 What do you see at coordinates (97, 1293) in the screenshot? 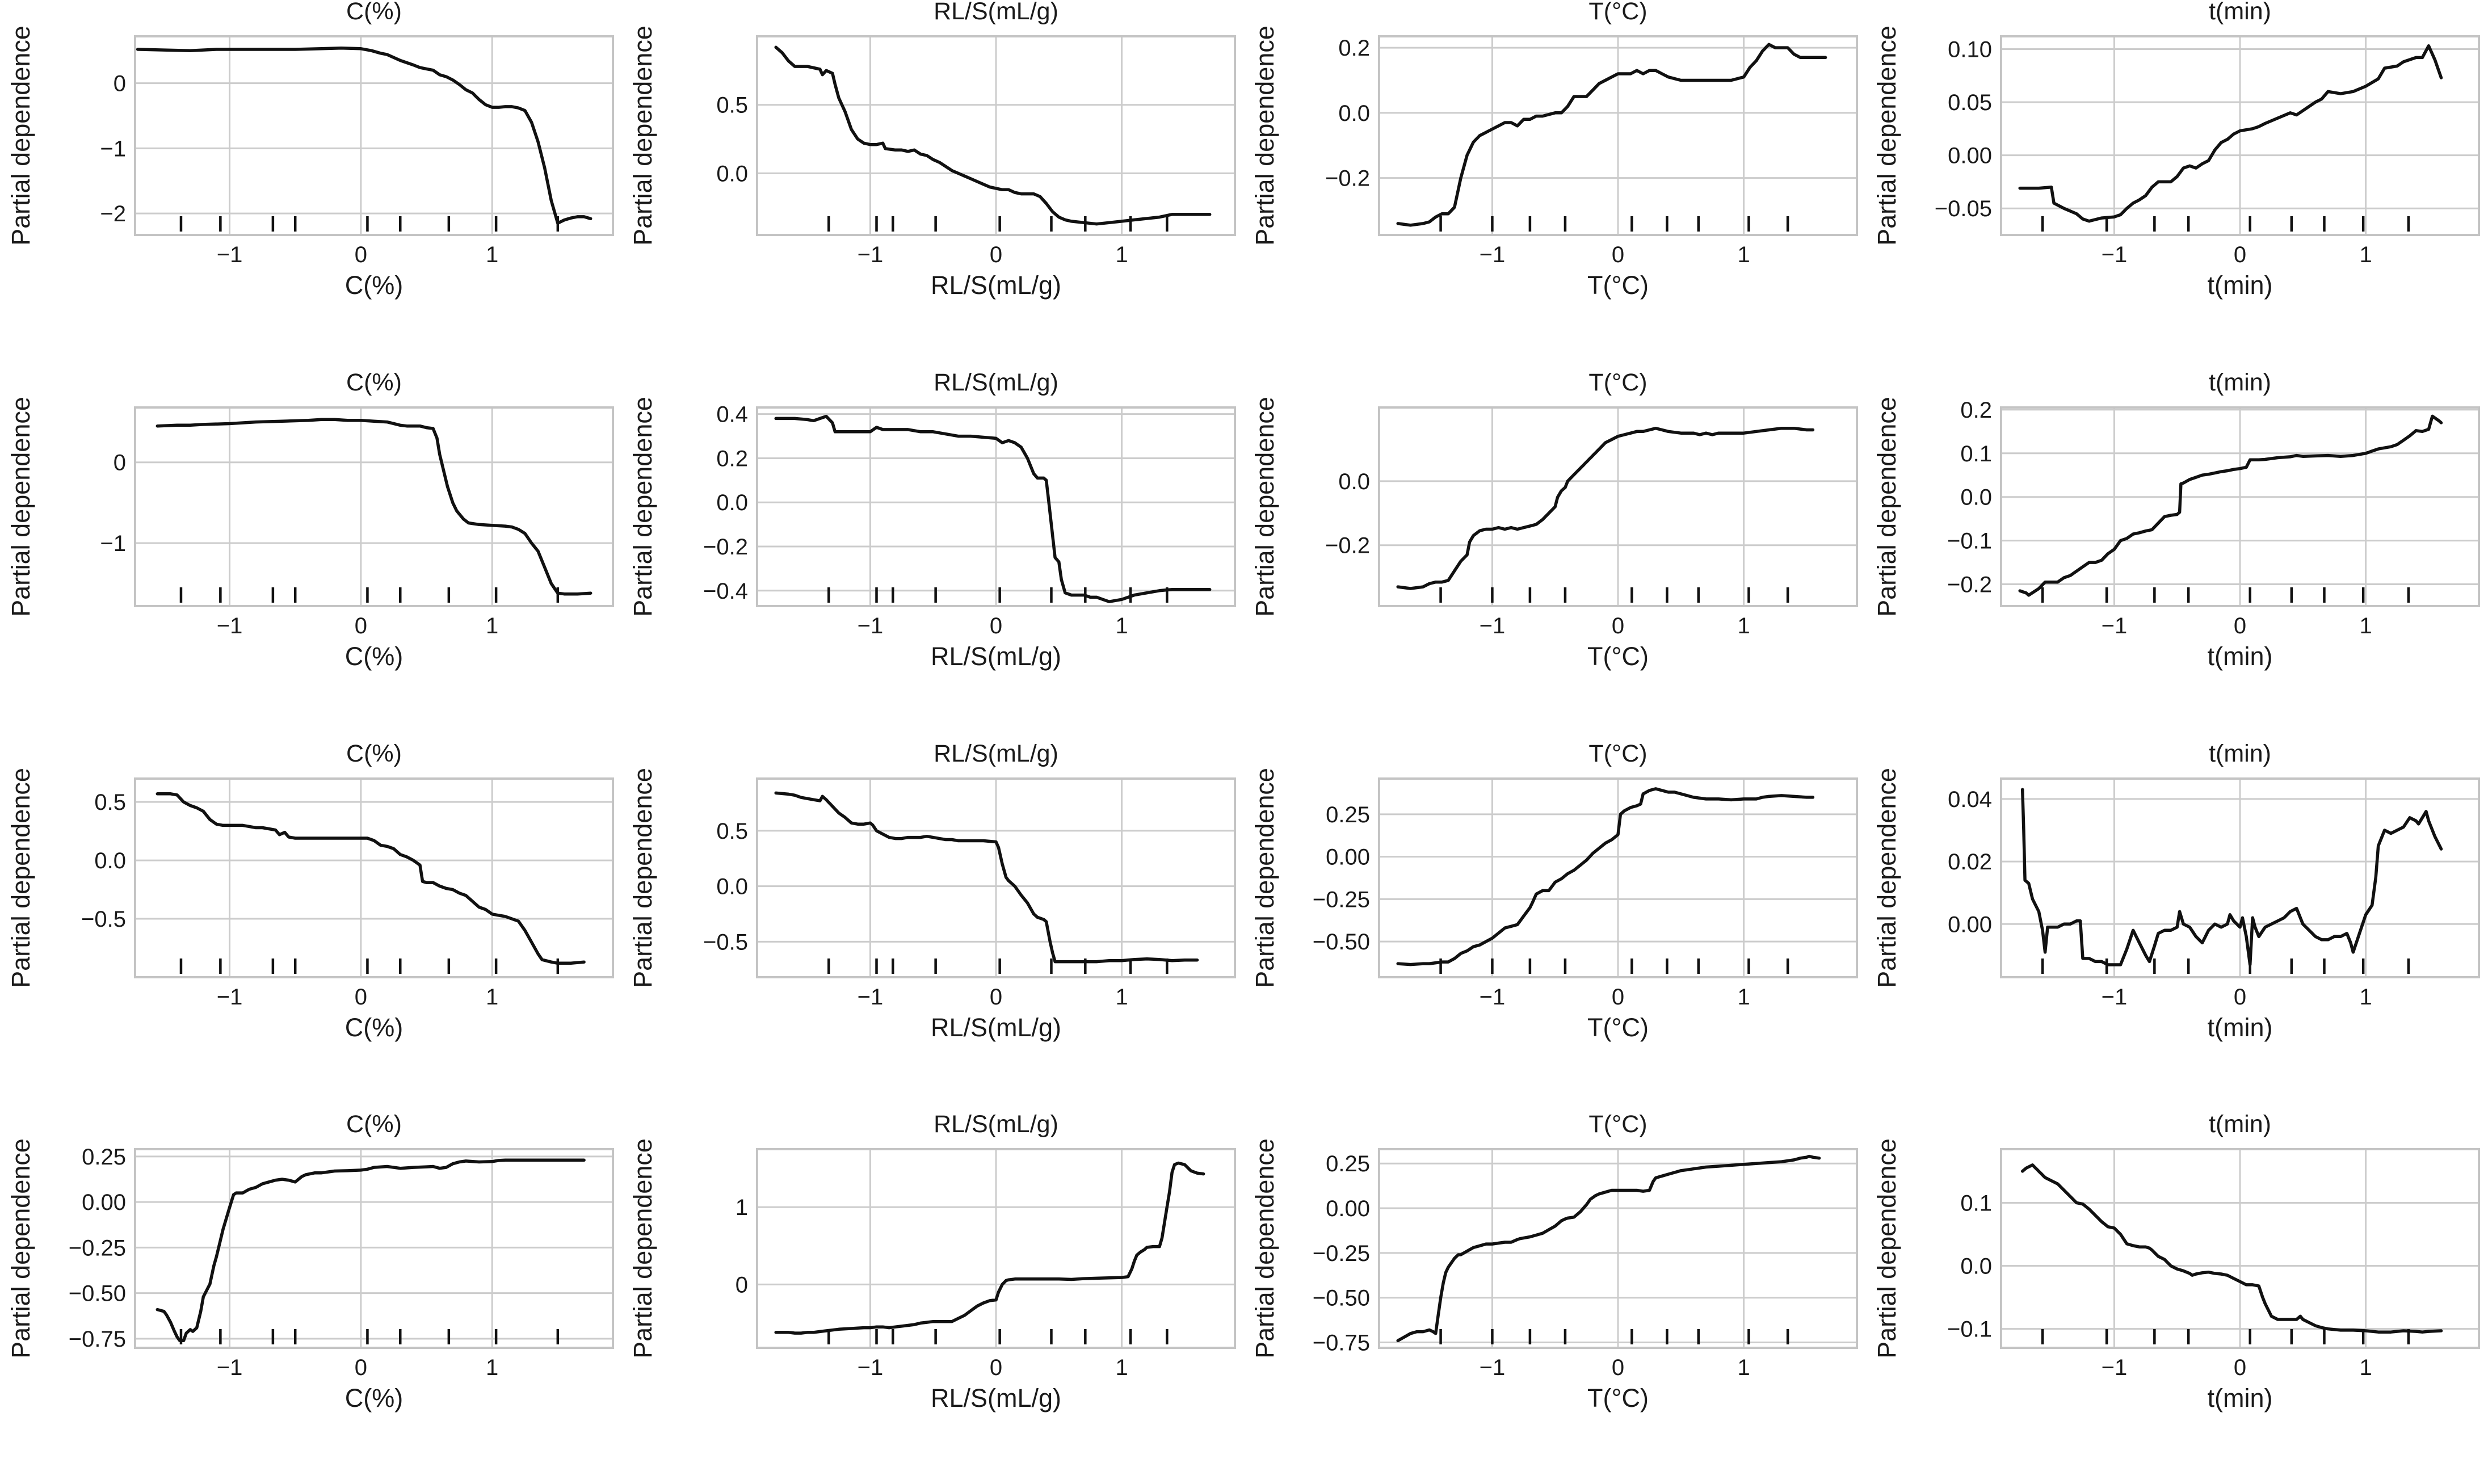
I see `y-tick-label: −0.50` at bounding box center [97, 1293].